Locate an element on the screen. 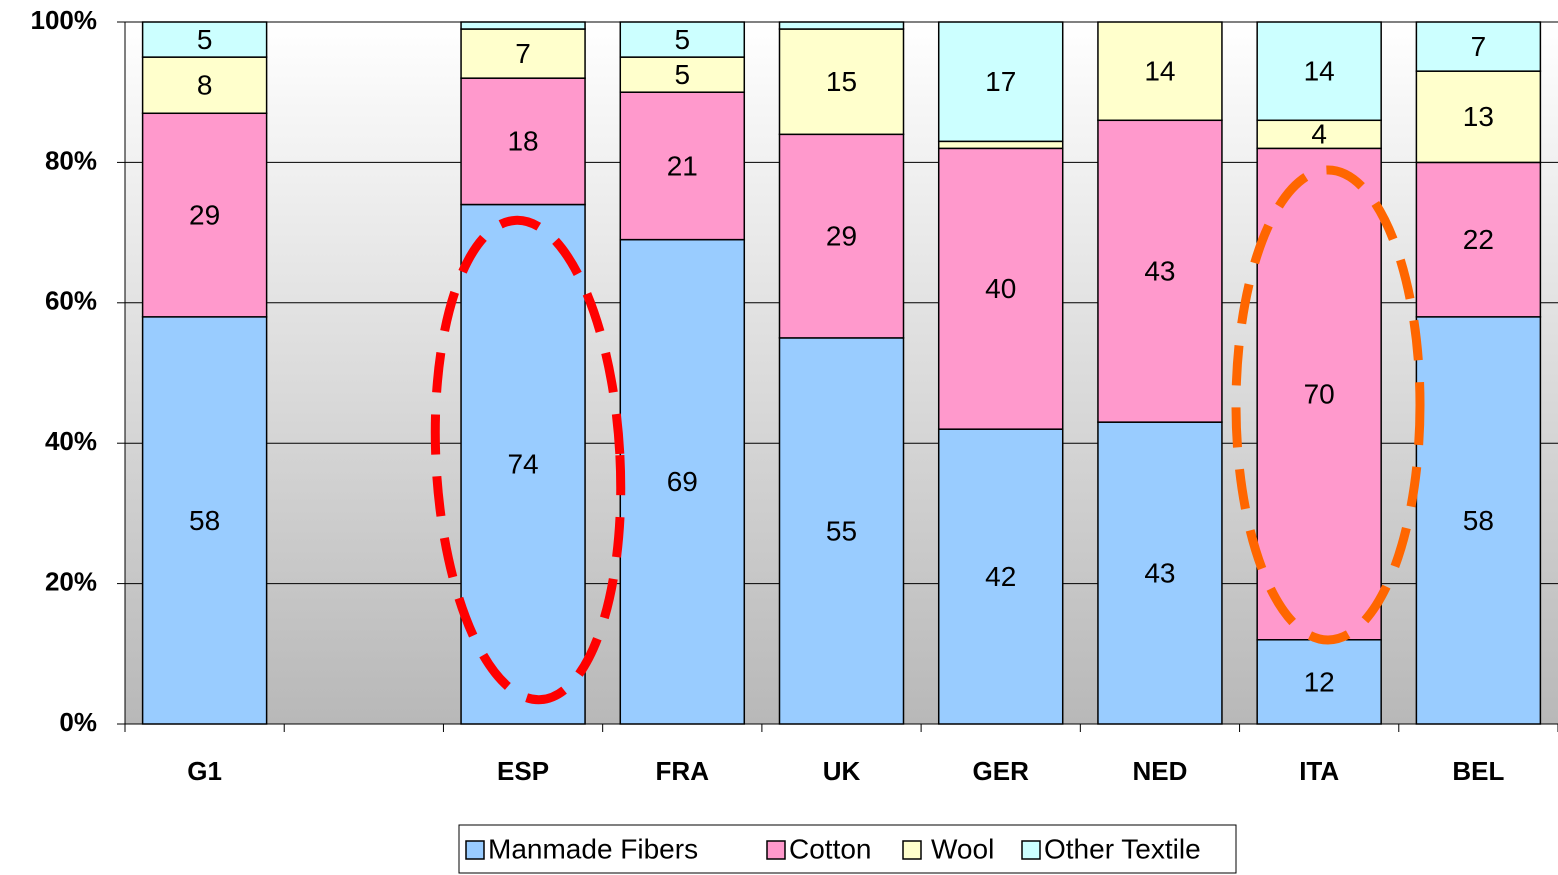  legend-label: Cotton is located at coordinates (830, 848).